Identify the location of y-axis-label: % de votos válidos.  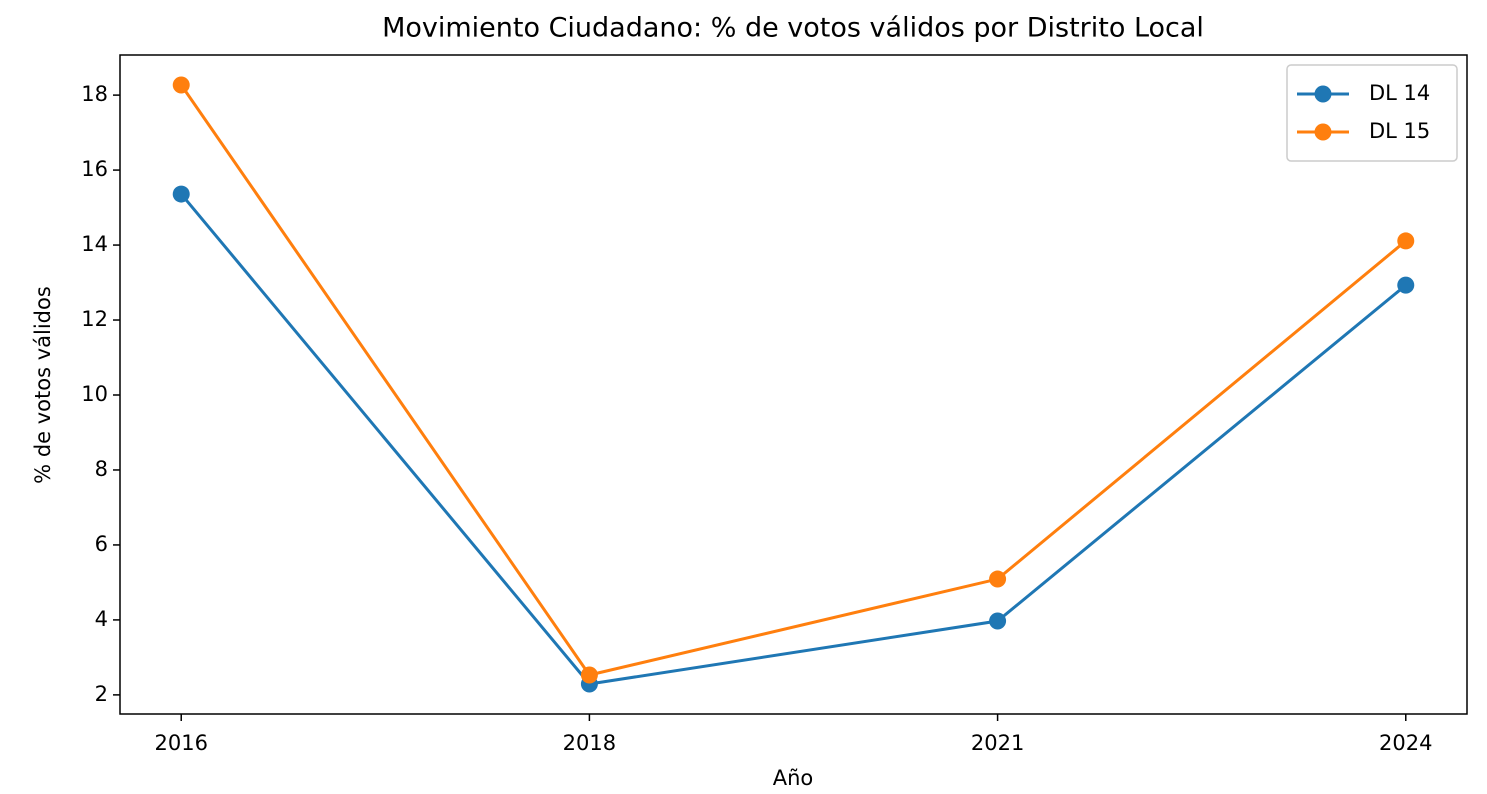
(43, 385).